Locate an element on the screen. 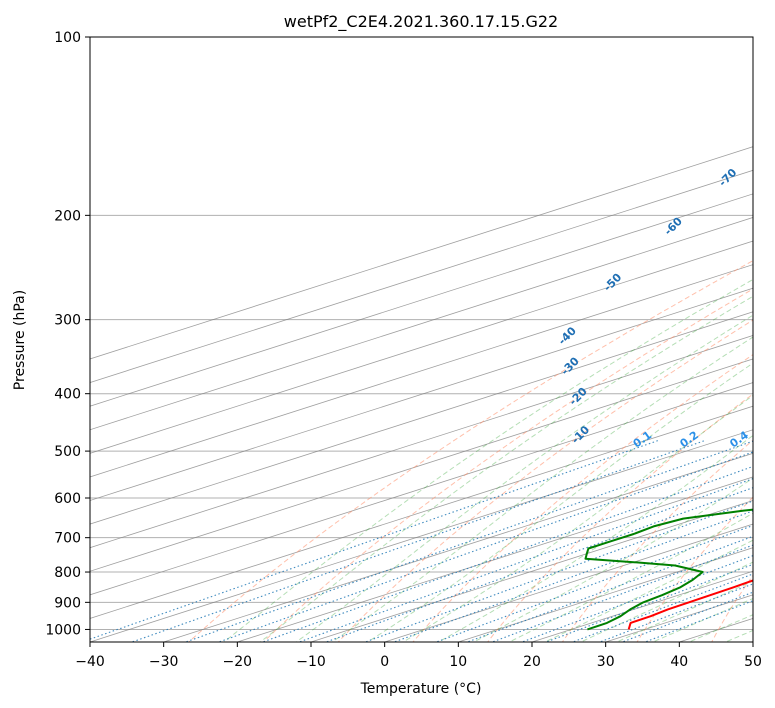  x-tick-label: 30 is located at coordinates (606, 662).